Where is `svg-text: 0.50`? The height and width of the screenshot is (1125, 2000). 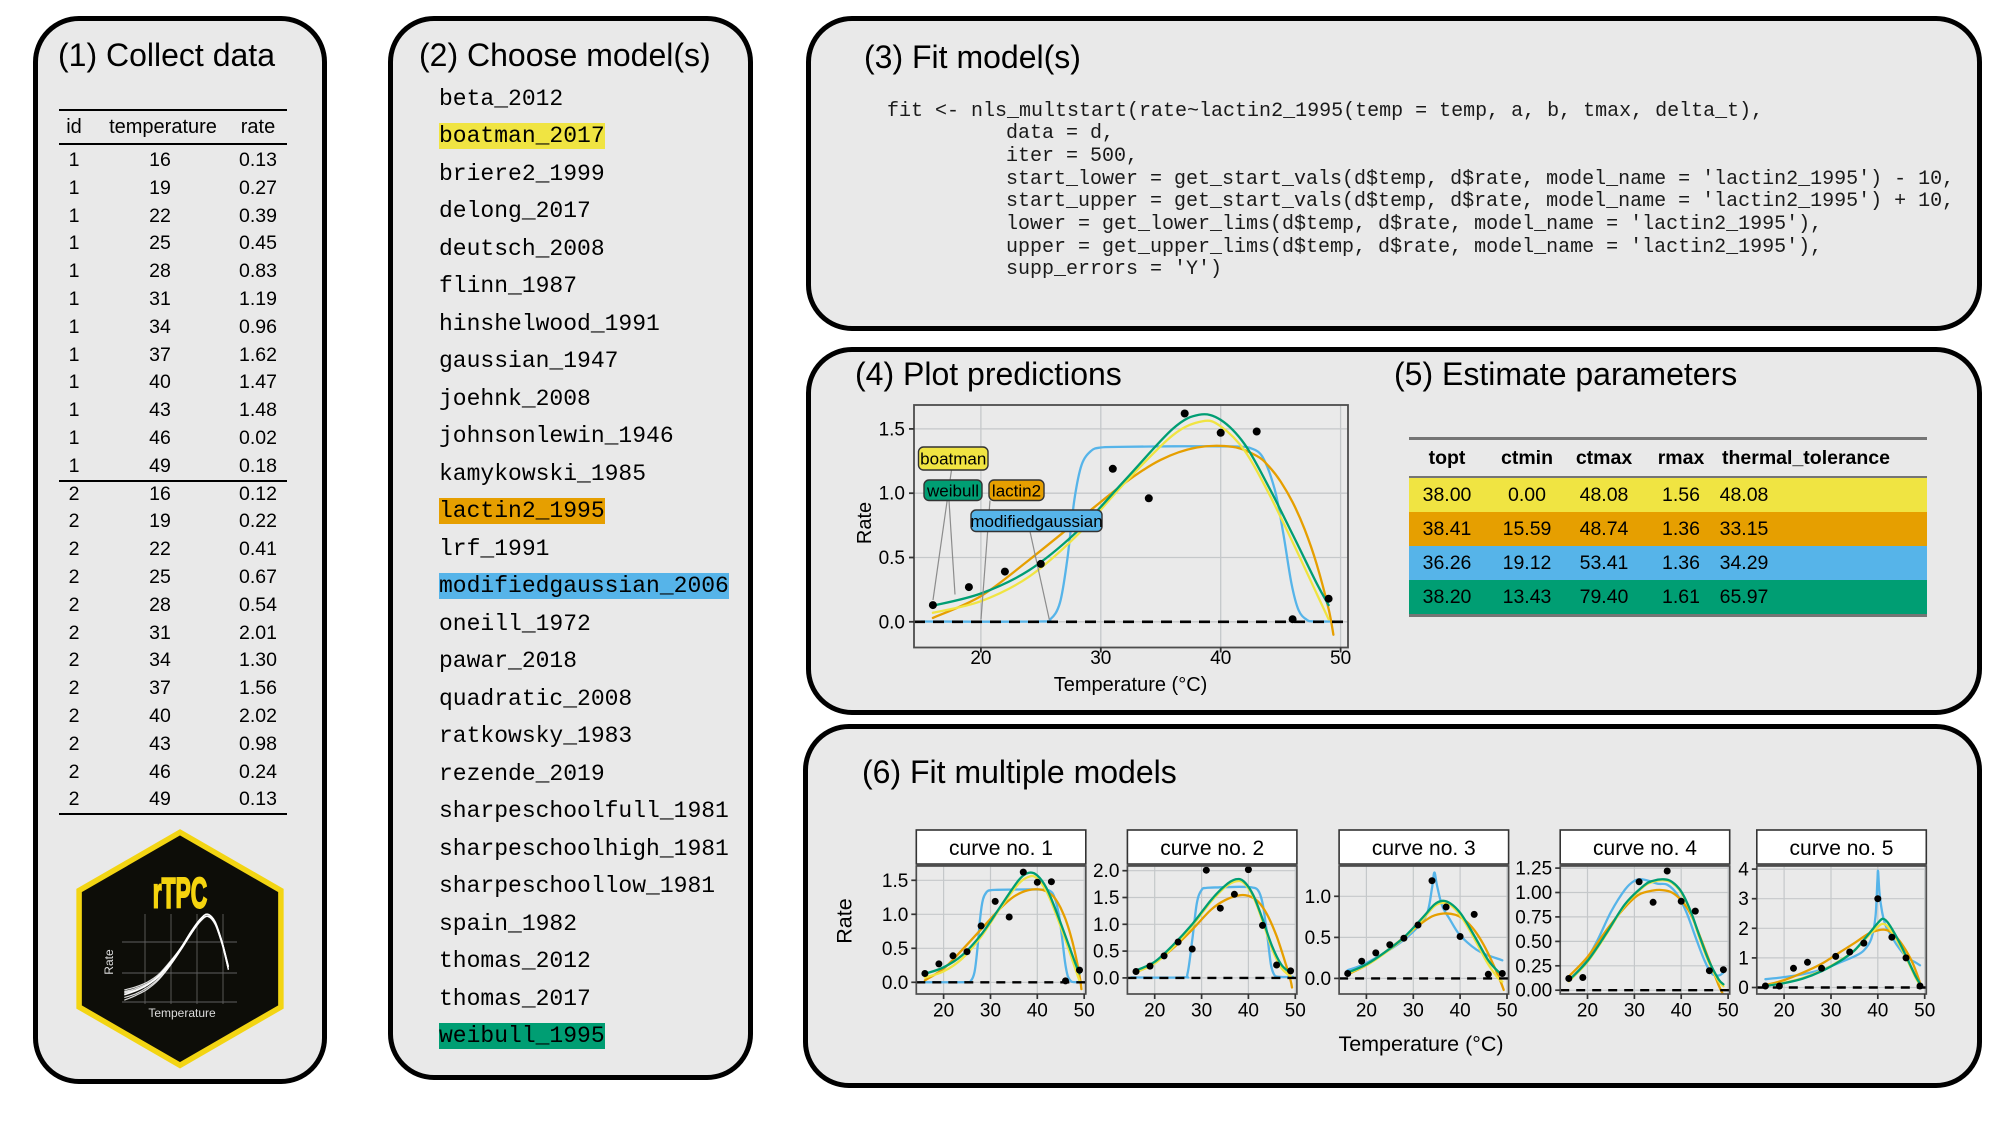
svg-text: 0.50 is located at coordinates (1533, 942).